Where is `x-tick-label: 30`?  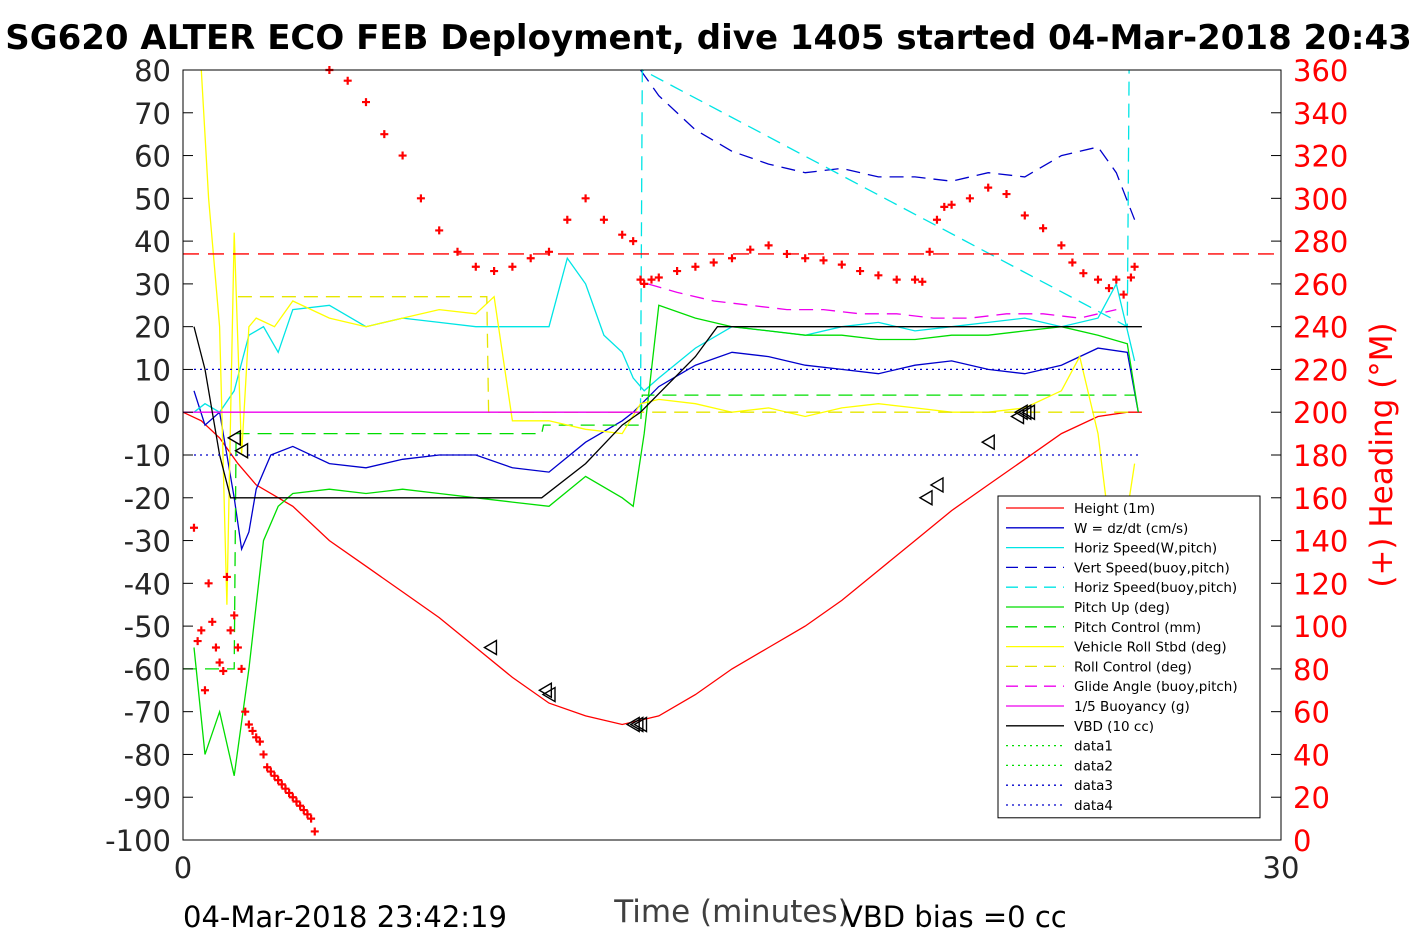
x-tick-label: 30 is located at coordinates (1281, 868).